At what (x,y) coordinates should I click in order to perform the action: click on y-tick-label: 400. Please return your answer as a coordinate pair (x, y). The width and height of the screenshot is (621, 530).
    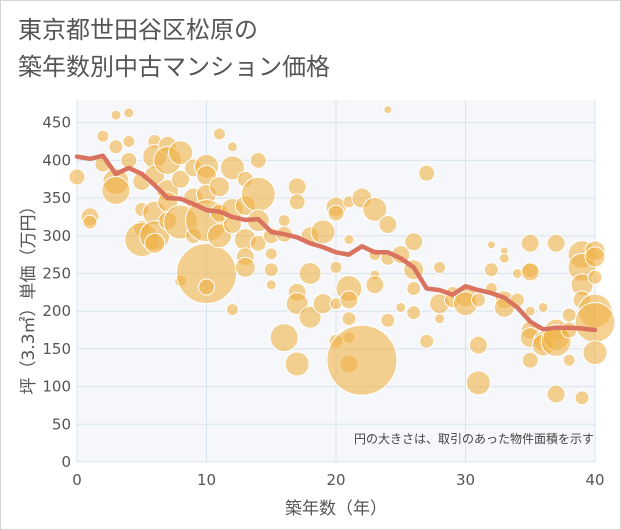
    Looking at the image, I should click on (56, 160).